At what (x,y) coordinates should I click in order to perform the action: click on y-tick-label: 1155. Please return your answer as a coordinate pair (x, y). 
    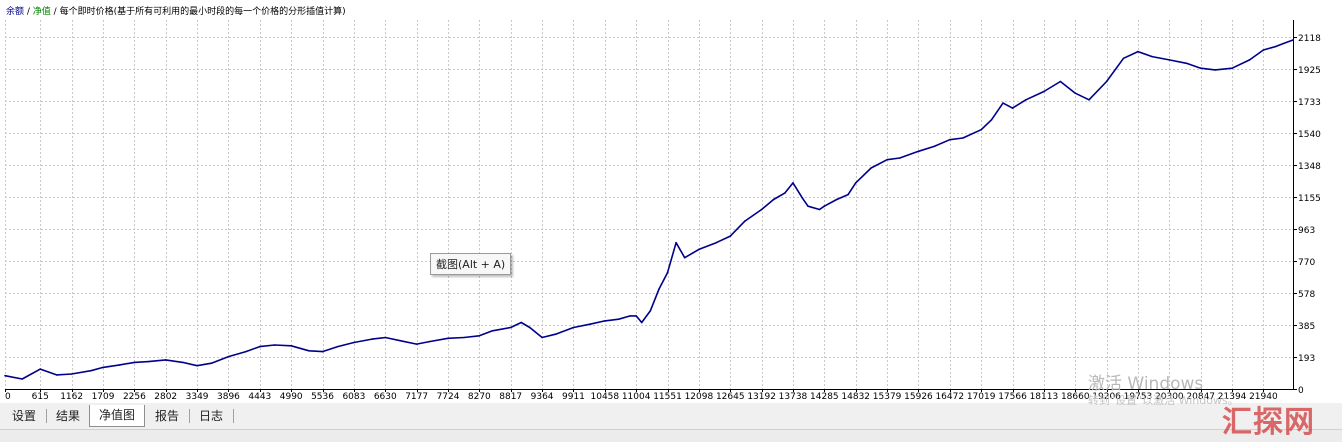
    Looking at the image, I should click on (1309, 199).